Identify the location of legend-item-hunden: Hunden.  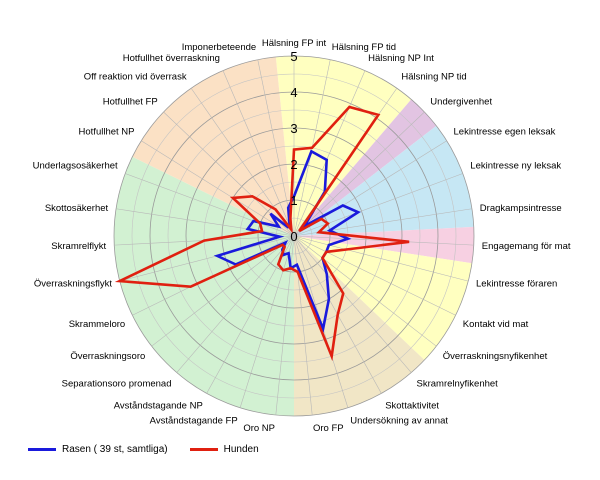
(224, 449).